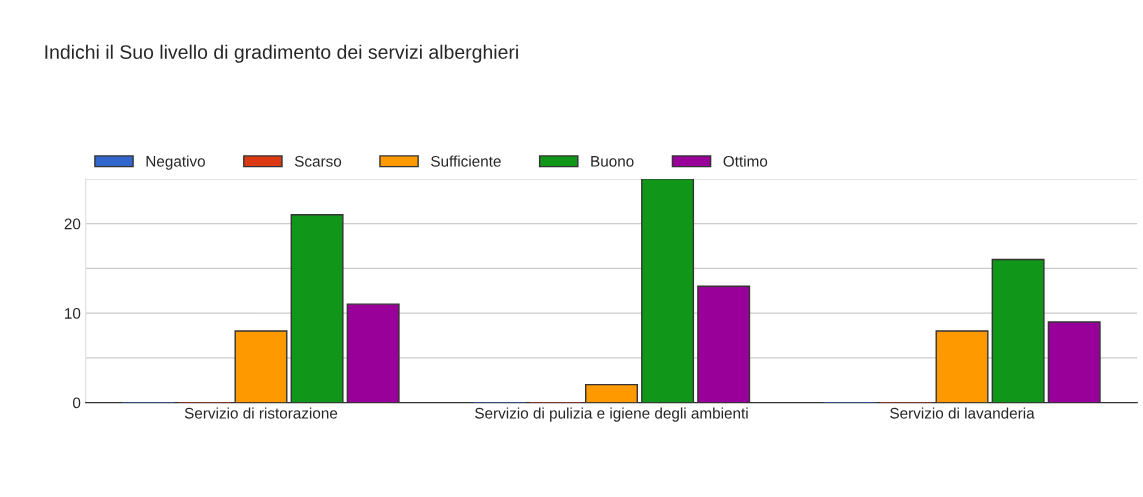  Describe the element at coordinates (76, 403) in the screenshot. I see `y-tick-label: 0` at that location.